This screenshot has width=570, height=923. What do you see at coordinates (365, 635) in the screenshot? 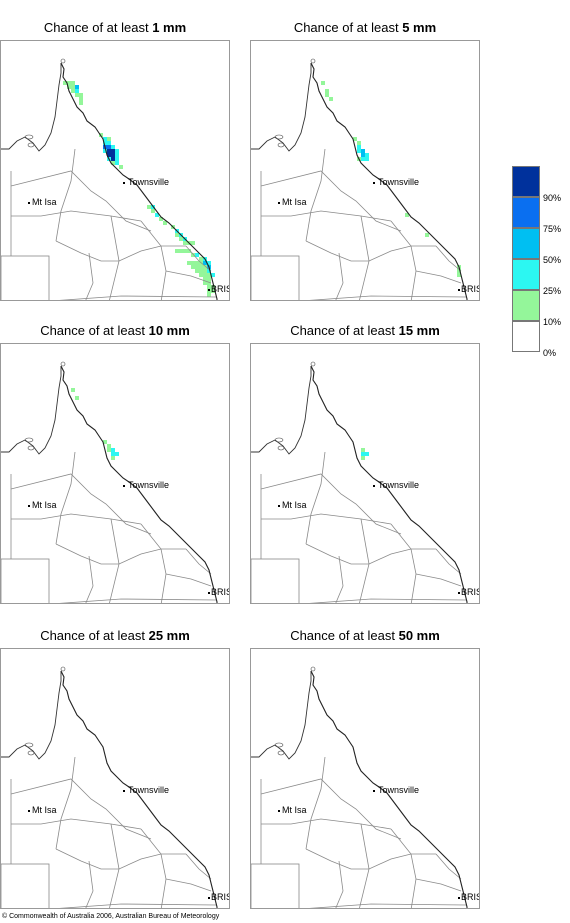
I see `panel-title: Chance of at least 50 mm` at bounding box center [365, 635].